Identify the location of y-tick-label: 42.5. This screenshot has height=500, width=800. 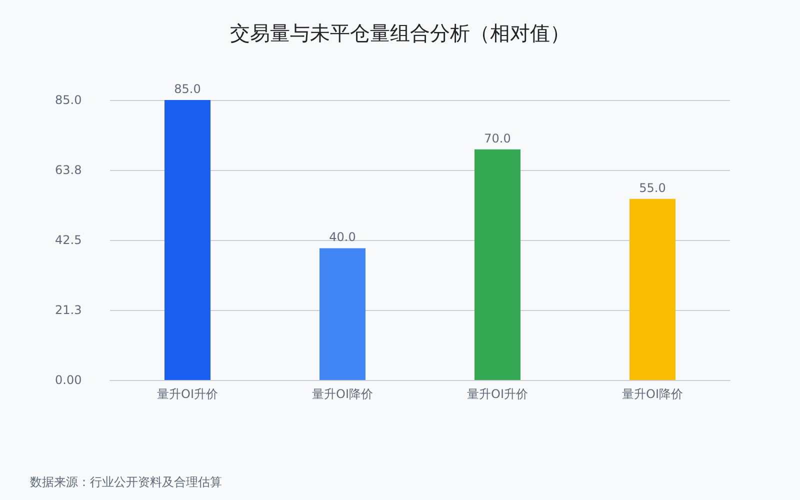
(68, 240).